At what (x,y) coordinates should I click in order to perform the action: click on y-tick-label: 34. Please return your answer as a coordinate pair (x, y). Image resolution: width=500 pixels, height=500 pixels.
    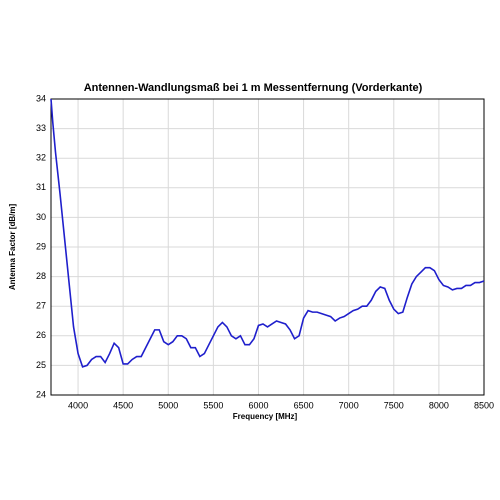
    Looking at the image, I should click on (41, 98).